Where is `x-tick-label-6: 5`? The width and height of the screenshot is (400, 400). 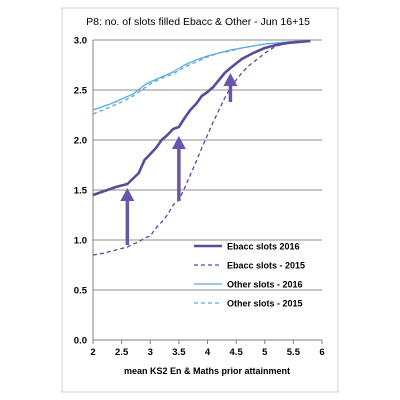 x-tick-label-6: 5 is located at coordinates (265, 352).